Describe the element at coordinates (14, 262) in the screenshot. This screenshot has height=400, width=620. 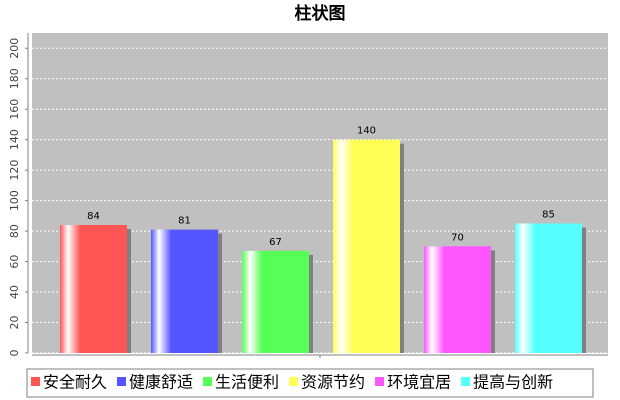
I see `y-tick-label: 60` at that location.